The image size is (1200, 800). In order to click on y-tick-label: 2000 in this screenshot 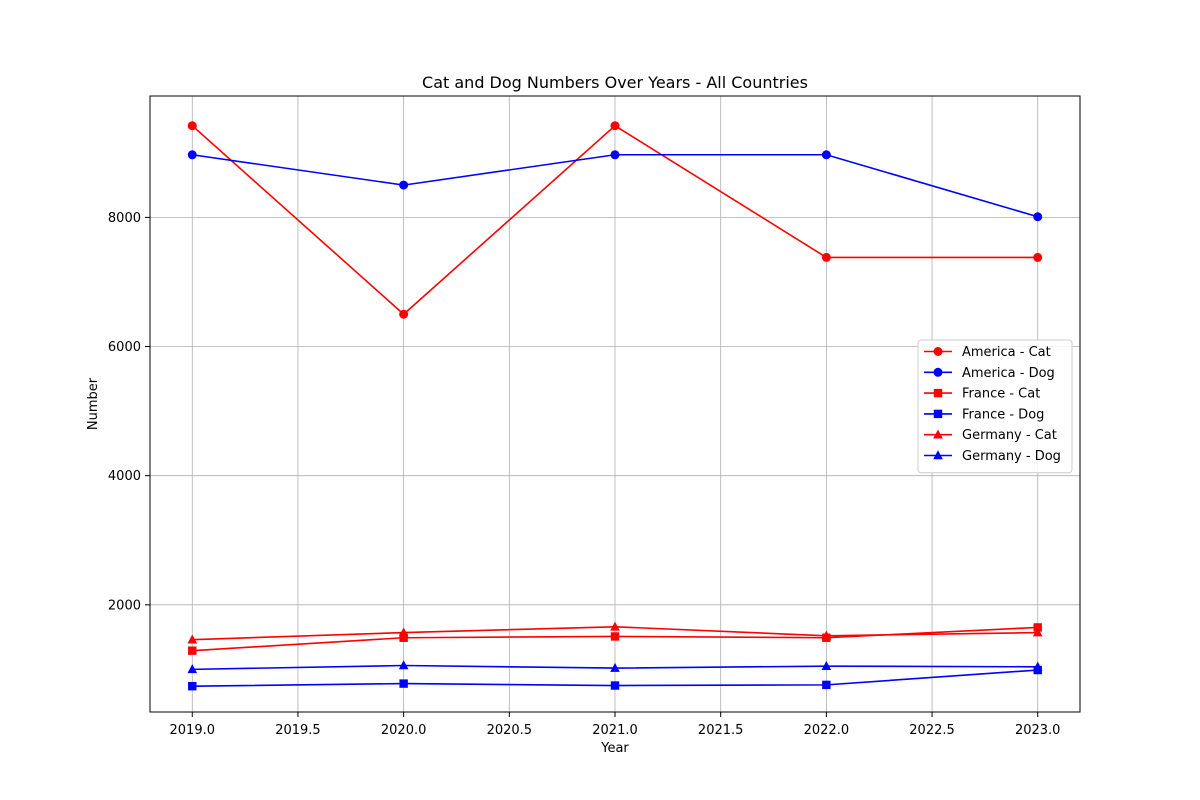, I will do `click(124, 605)`.